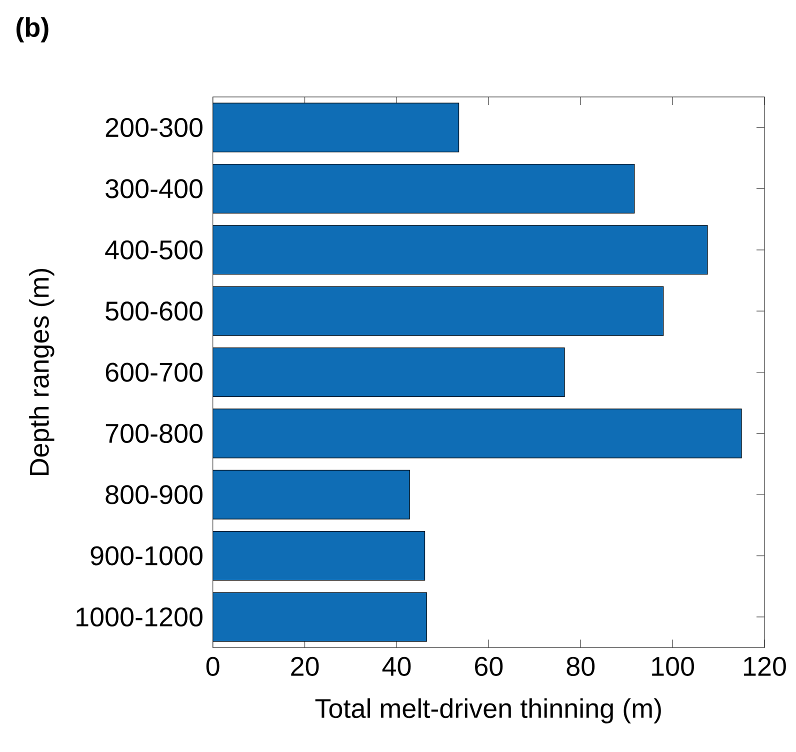 Image resolution: width=796 pixels, height=752 pixels. I want to click on y-tick-label: 700-800, so click(154, 434).